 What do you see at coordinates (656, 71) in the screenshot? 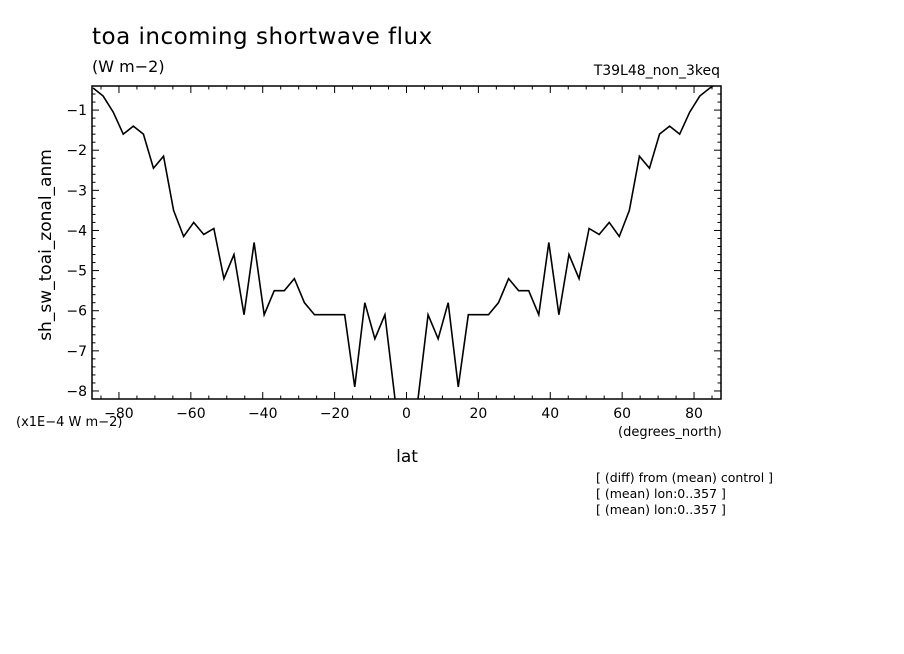
I see `experiment-label: T39L48_non_3keq` at bounding box center [656, 71].